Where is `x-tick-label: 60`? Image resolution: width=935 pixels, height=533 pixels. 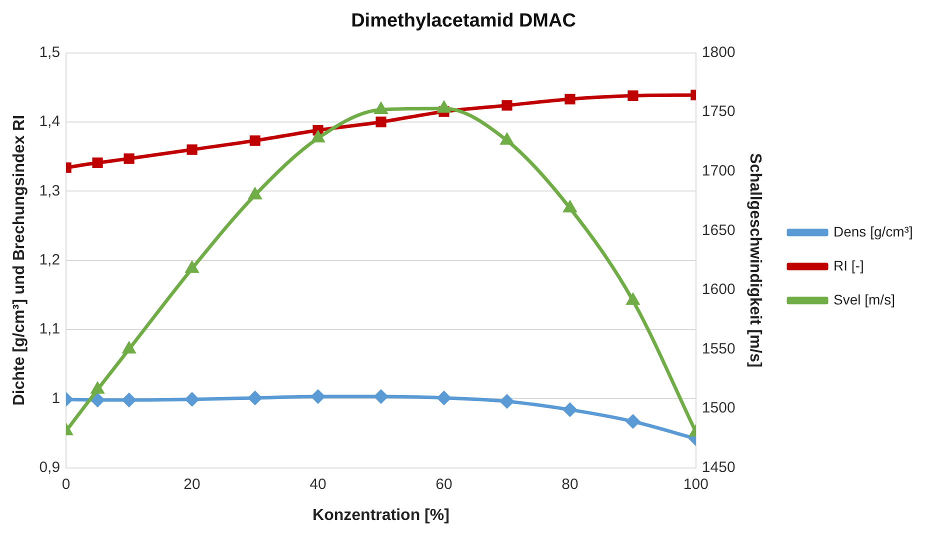 x-tick-label: 60 is located at coordinates (444, 484).